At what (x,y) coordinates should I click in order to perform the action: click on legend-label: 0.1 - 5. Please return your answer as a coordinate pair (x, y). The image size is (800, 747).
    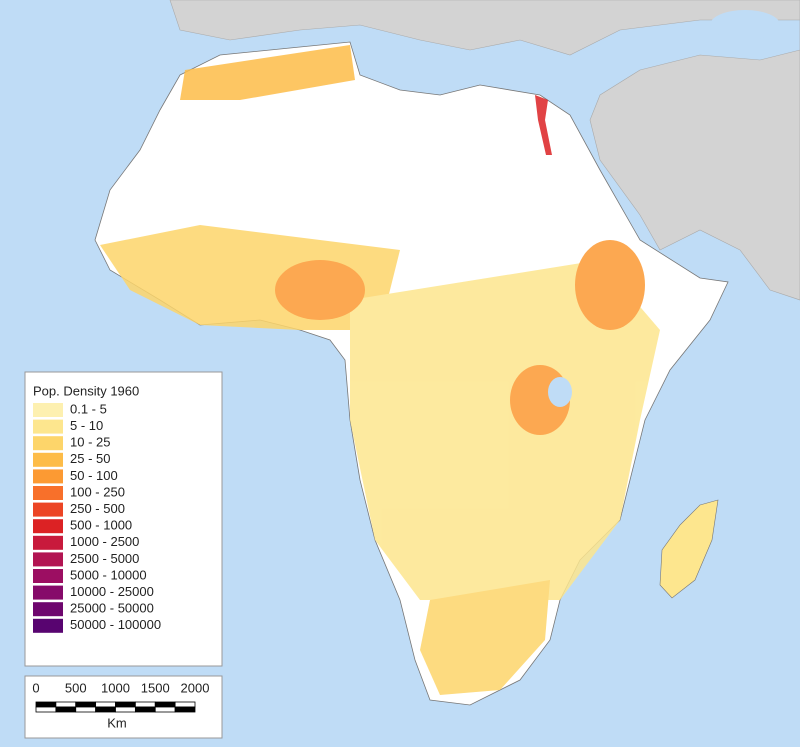
    Looking at the image, I should click on (88, 408).